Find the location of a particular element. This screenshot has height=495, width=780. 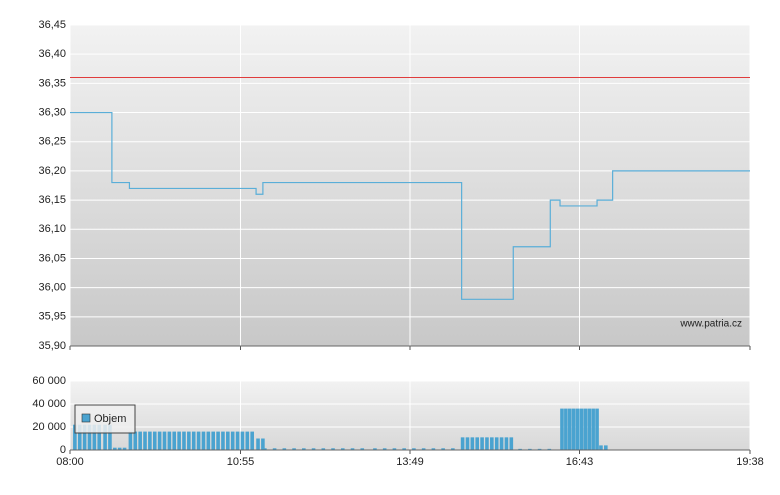

y-tick-label: 36,05 is located at coordinates (52, 258).